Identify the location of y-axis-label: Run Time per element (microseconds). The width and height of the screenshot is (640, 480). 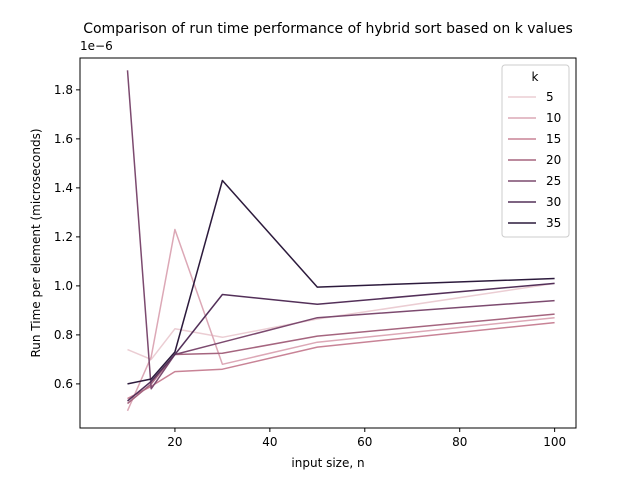
(36, 242).